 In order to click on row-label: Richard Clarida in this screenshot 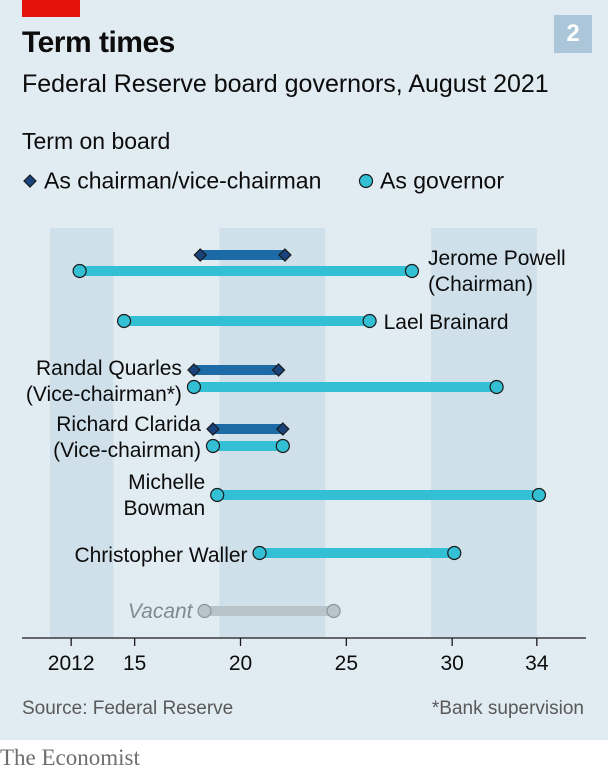, I will do `click(128, 424)`.